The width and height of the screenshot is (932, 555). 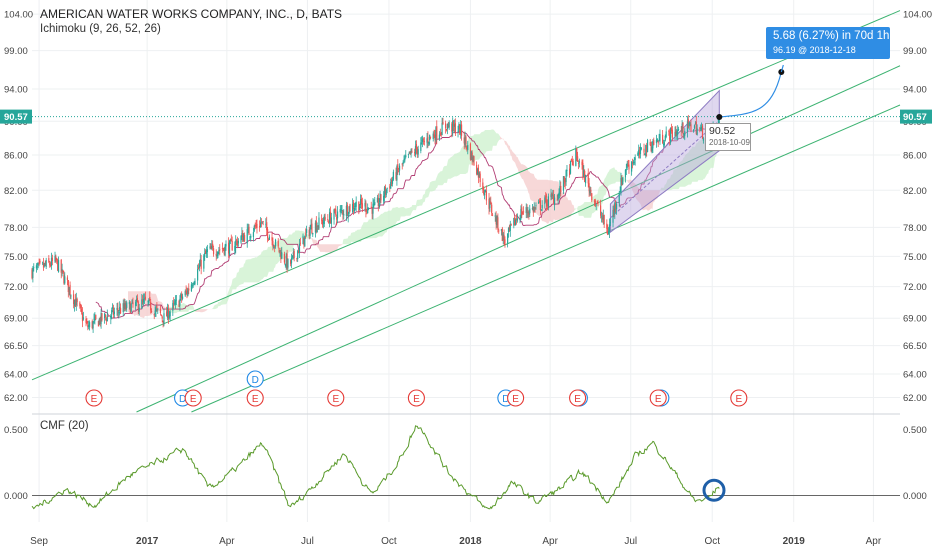 I want to click on last-price-tag-right: 90.57, so click(x=916, y=116).